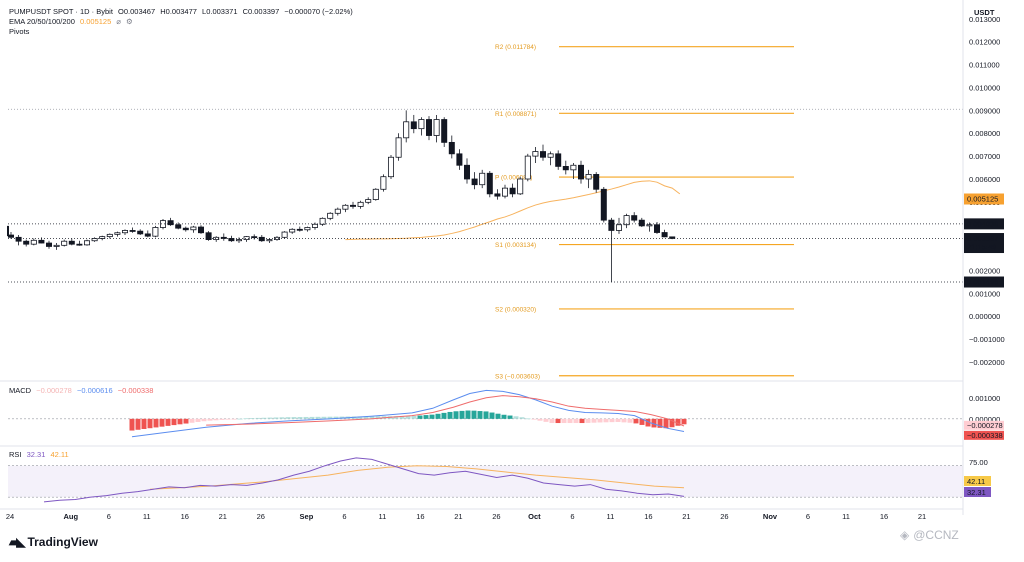 The width and height of the screenshot is (1024, 562). What do you see at coordinates (984, 133) in the screenshot?
I see `price-tick: 0.008000` at bounding box center [984, 133].